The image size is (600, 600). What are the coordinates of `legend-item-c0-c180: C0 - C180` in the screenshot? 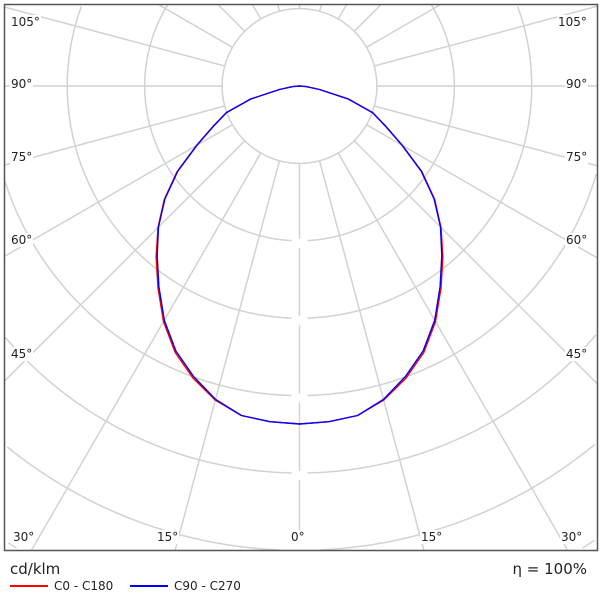 It's located at (61, 586).